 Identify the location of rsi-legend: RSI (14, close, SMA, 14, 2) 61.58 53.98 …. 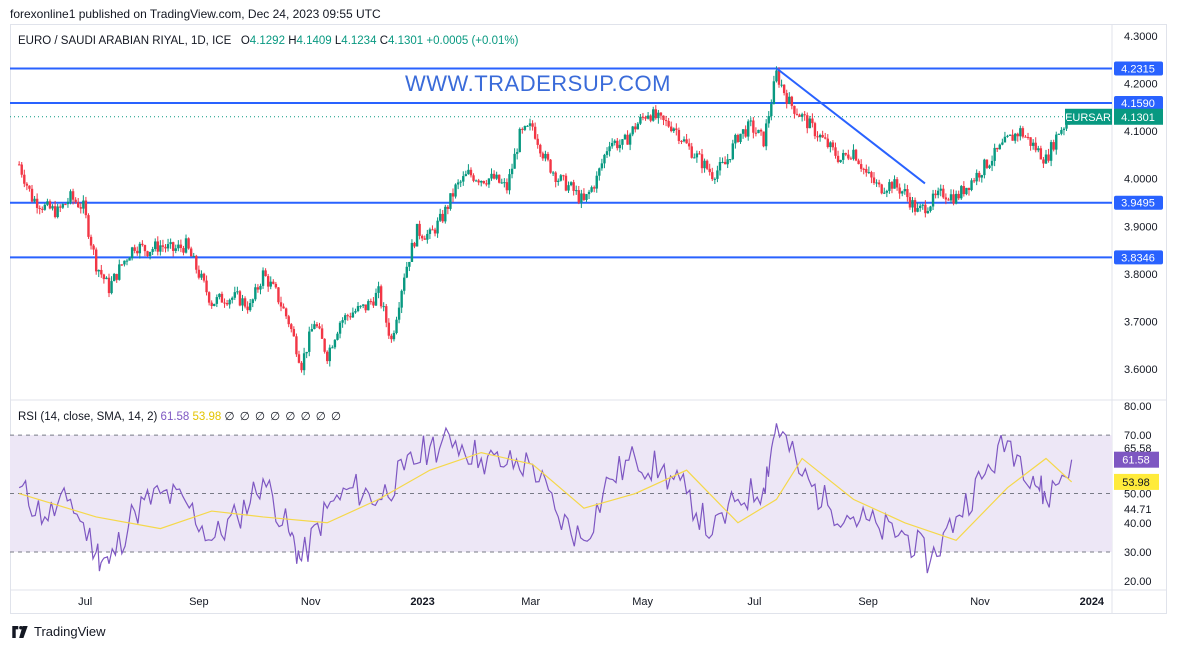
(180, 416).